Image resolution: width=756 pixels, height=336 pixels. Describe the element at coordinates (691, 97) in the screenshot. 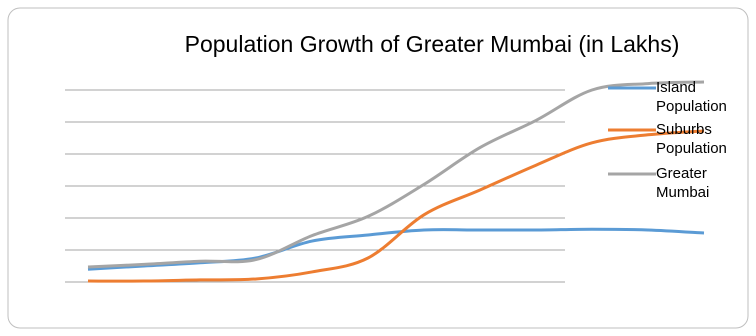

I see `legend-label: Island Population` at that location.